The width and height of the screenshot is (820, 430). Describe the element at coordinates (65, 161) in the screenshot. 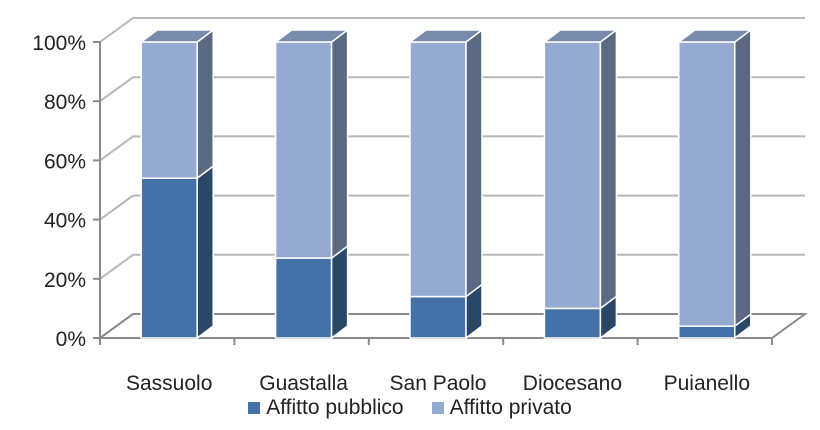

I see `y-tick-label: 60%` at that location.